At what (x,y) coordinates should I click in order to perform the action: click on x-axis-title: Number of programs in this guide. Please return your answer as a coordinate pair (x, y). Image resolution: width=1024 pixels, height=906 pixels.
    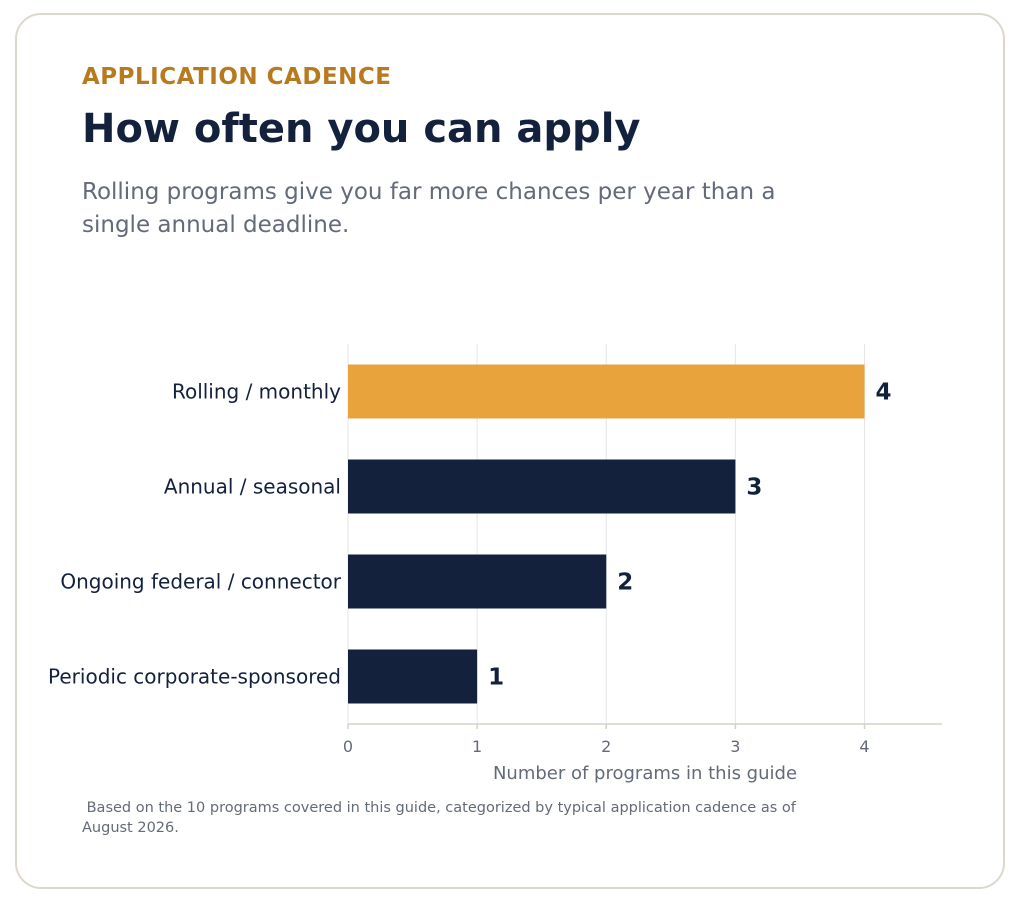
    Looking at the image, I should click on (645, 773).